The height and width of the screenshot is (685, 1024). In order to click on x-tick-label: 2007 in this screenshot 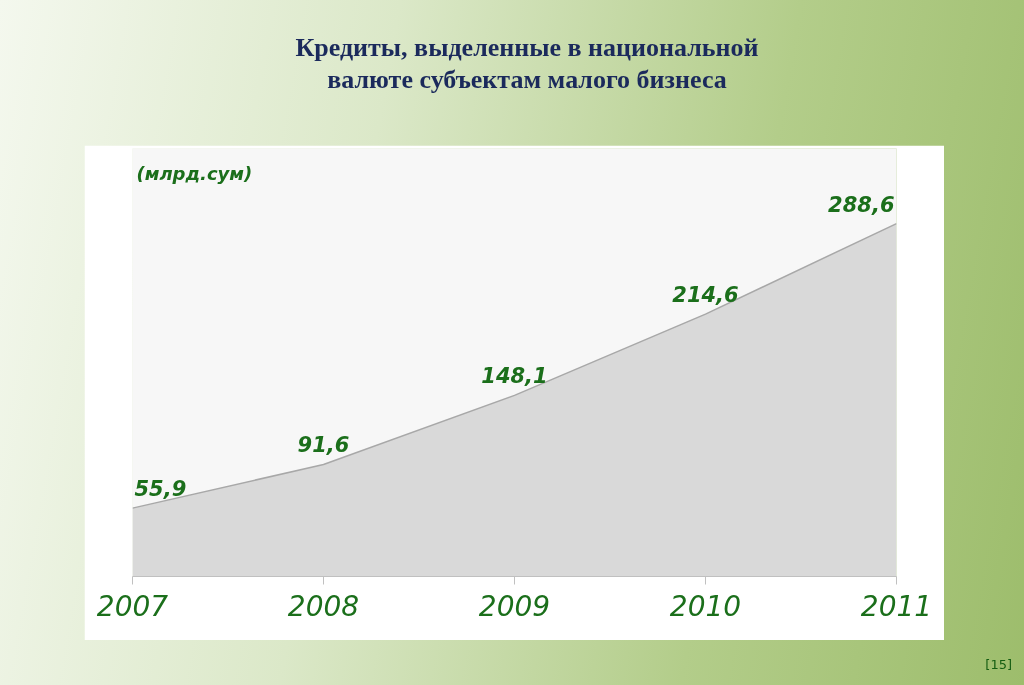, I will do `click(132, 606)`.